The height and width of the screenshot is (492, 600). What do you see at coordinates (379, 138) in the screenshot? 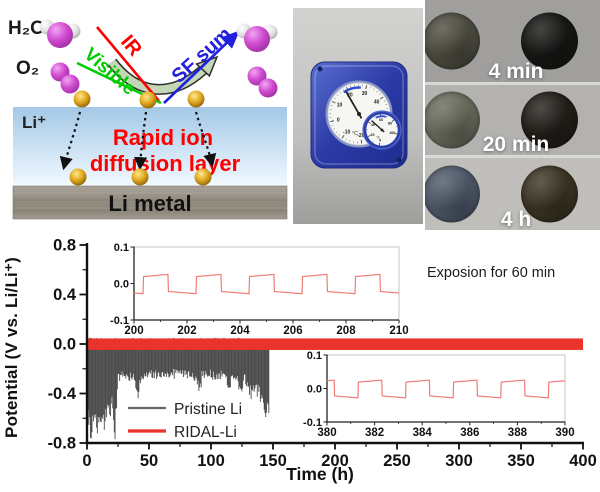
I see `percent-unit-label: %` at bounding box center [379, 138].